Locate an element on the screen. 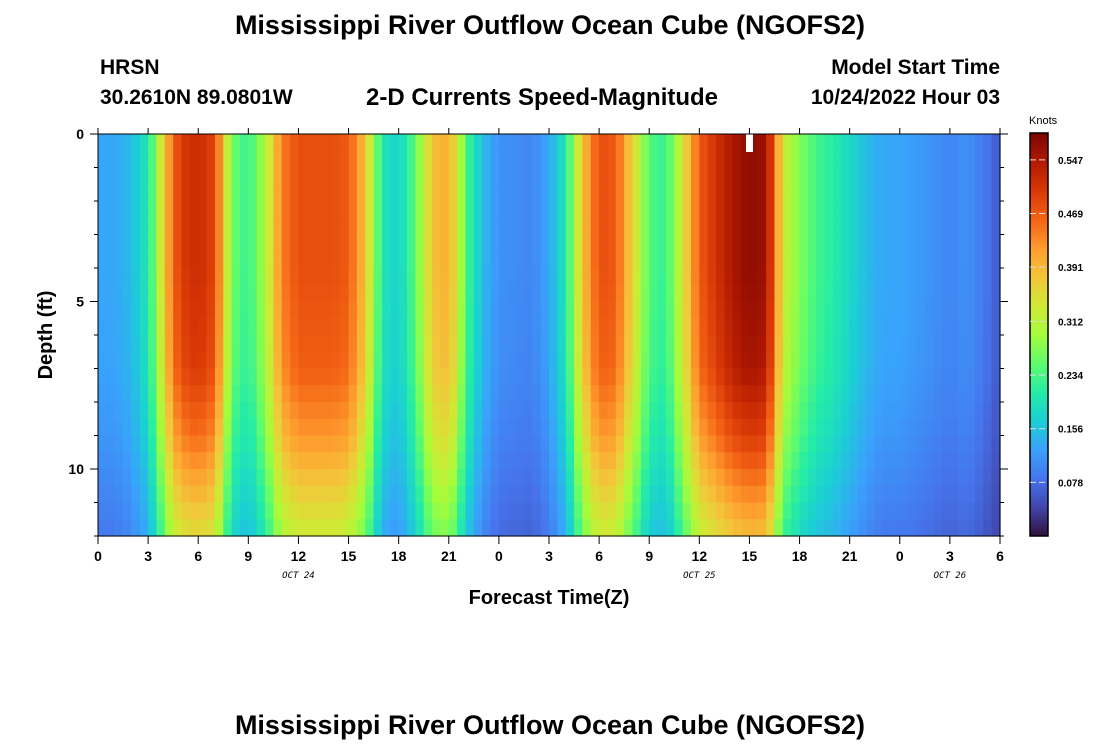  x-tick-label: 9 is located at coordinates (248, 556).